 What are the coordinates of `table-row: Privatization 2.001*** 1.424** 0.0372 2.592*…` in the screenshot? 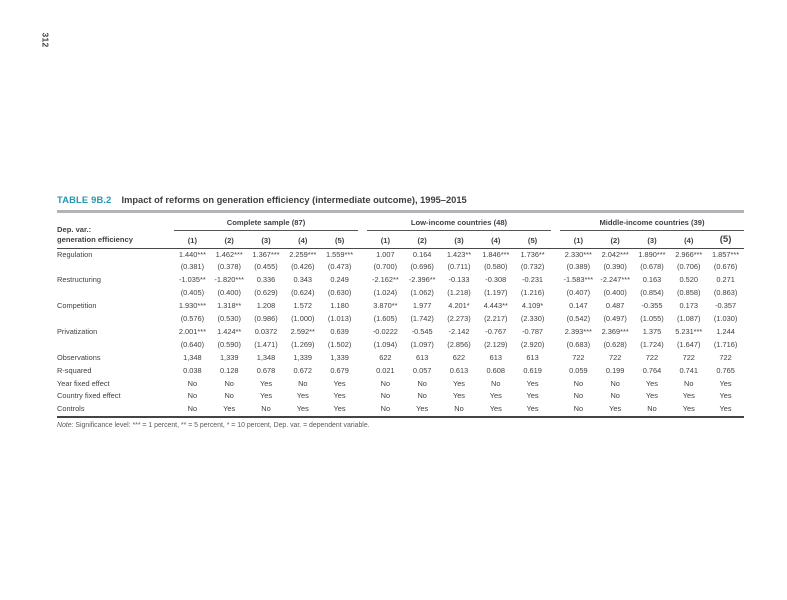 It's located at (400, 332).